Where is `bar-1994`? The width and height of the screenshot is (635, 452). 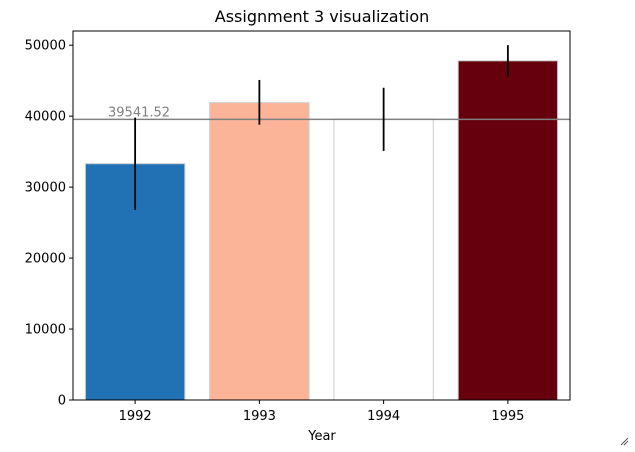 bar-1994 is located at coordinates (383, 259).